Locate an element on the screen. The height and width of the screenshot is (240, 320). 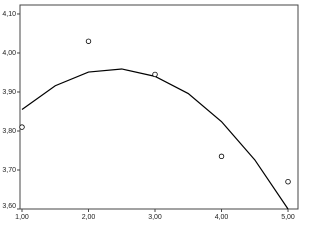
y-tick-label: 3,80 is located at coordinates (9, 131).